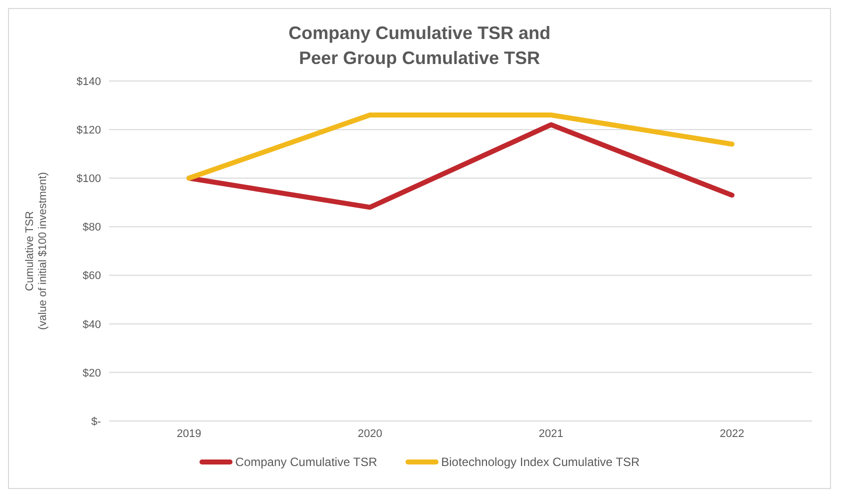  Describe the element at coordinates (91, 276) in the screenshot. I see `y-tick-label: $60` at that location.